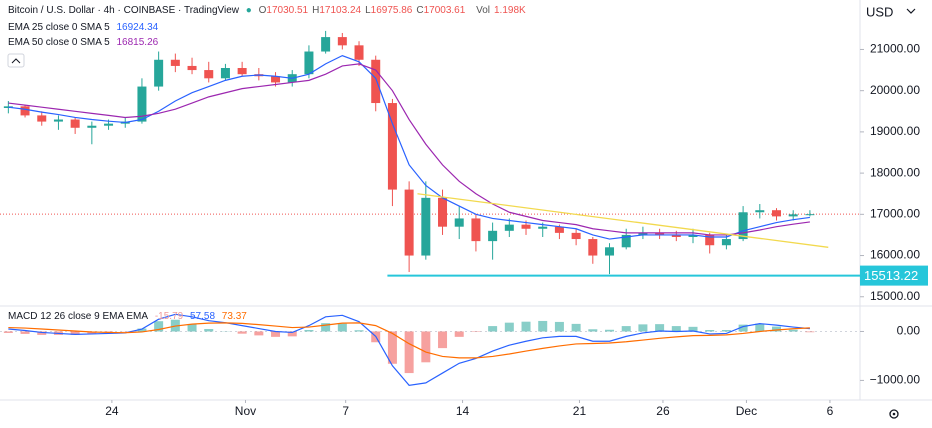 The height and width of the screenshot is (428, 932). Describe the element at coordinates (895, 49) in the screenshot. I see `y-tick-label: 21000.00` at that location.